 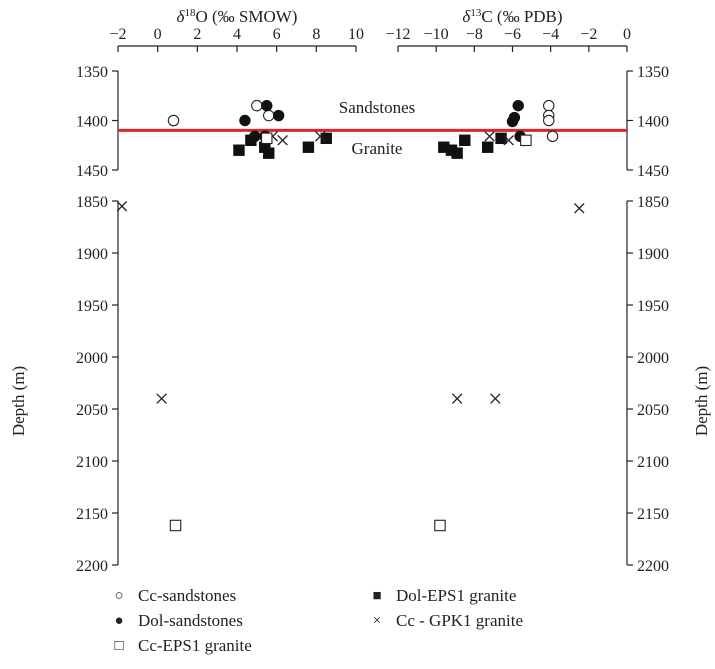 I want to click on left-x-tick-label: −2, so click(x=117, y=34).